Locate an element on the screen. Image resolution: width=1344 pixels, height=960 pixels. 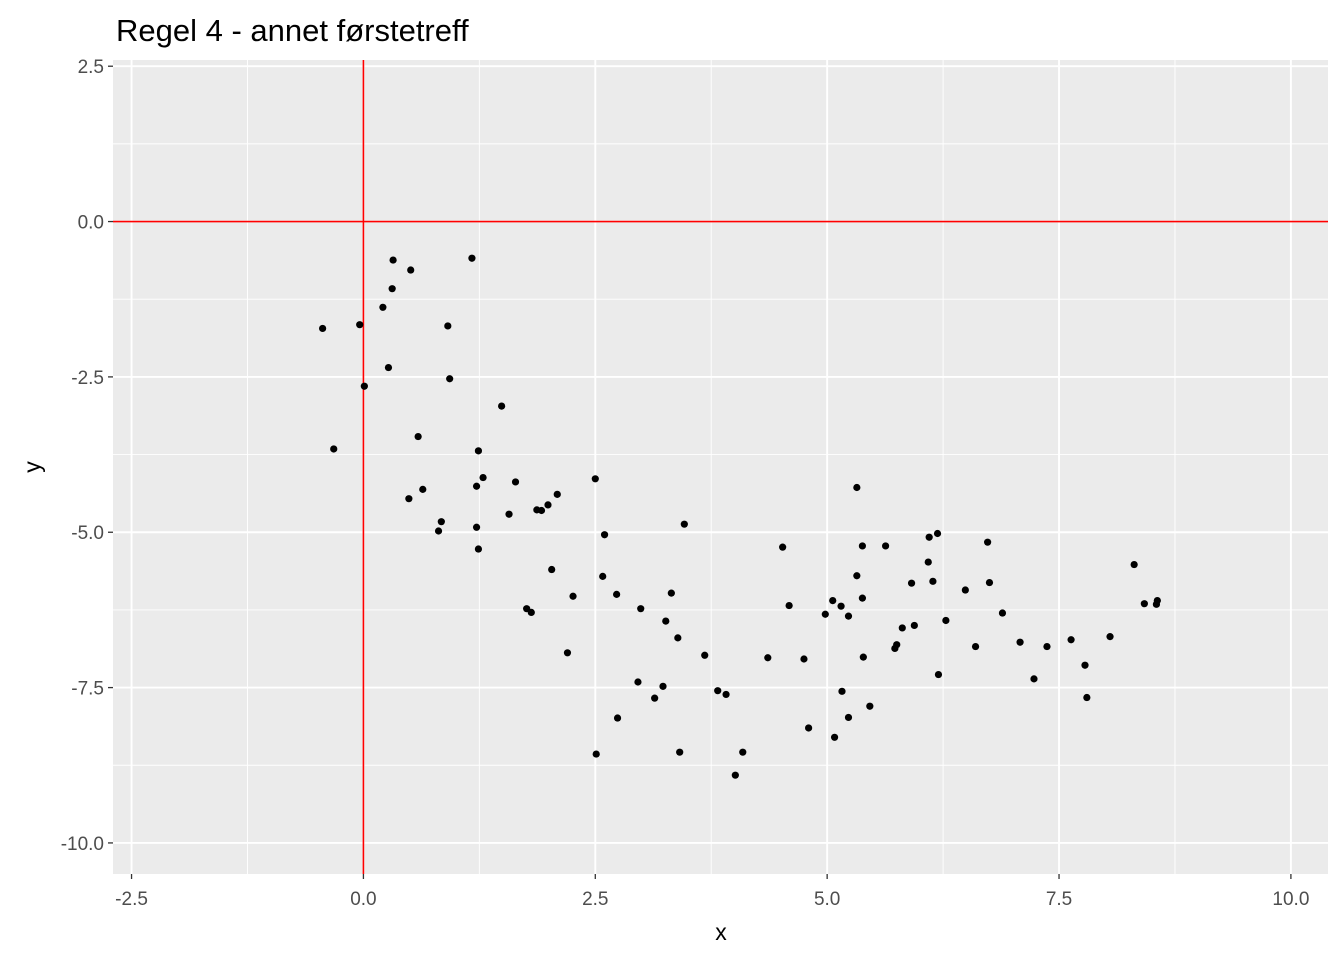
x-tick-label: 5.0 is located at coordinates (827, 899).